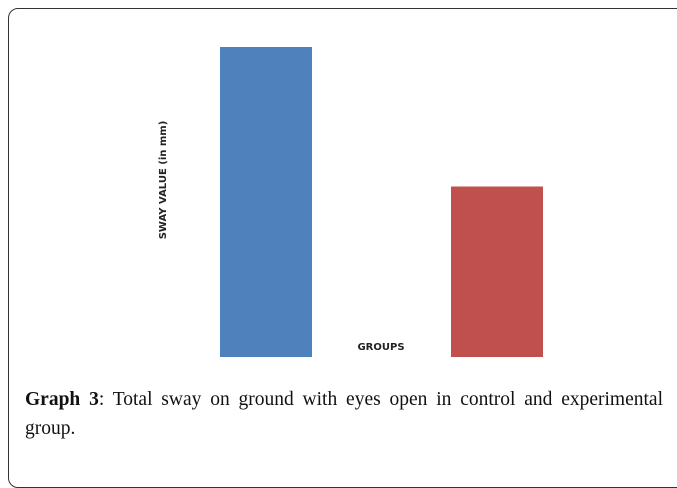 Image resolution: width=677 pixels, height=488 pixels. I want to click on y-axis-label: SWAY VALUE (in mm), so click(163, 180).